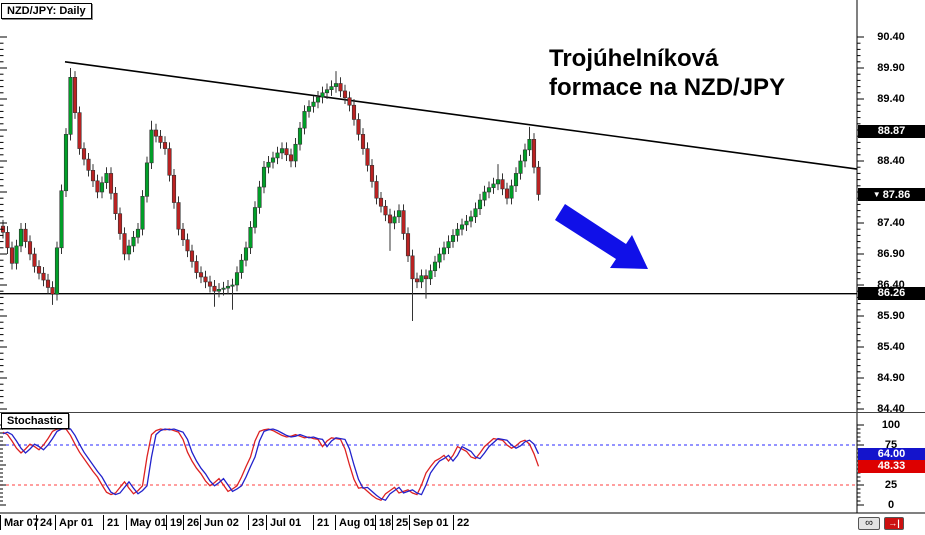  What do you see at coordinates (428, 522) in the screenshot?
I see `time-axis-label: Sep 01` at bounding box center [428, 522].